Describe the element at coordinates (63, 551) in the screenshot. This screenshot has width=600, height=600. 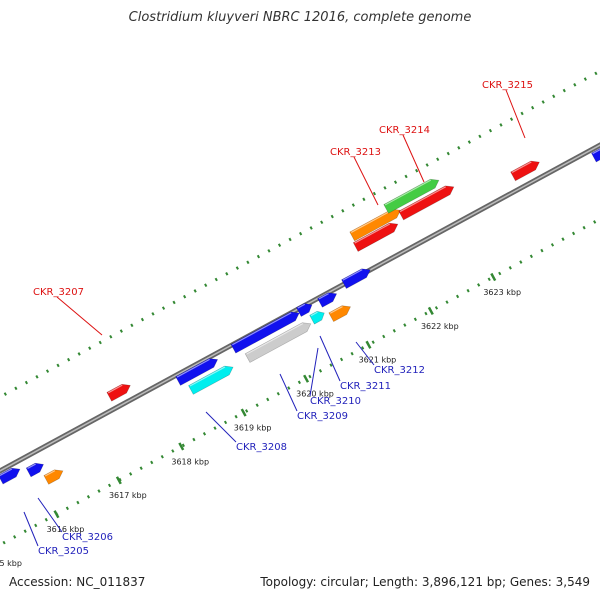
I see `gene-label: CKR_3205` at that location.